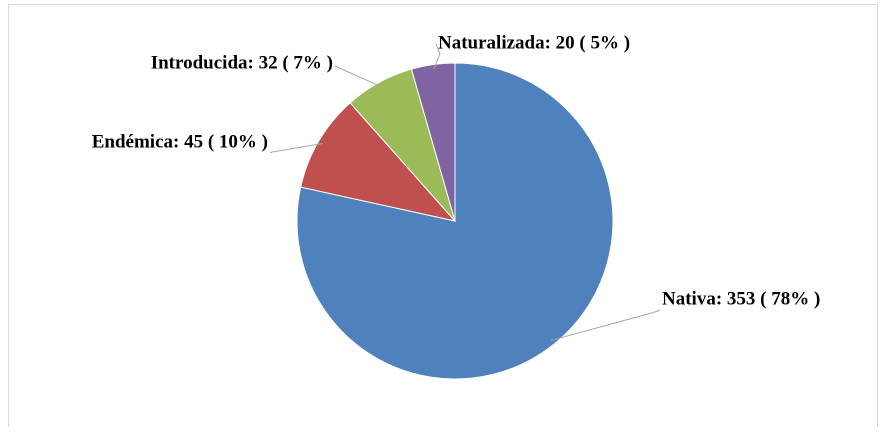 The height and width of the screenshot is (432, 886). I want to click on data-label: Introducida: 32 ( 7% ), so click(242, 62).